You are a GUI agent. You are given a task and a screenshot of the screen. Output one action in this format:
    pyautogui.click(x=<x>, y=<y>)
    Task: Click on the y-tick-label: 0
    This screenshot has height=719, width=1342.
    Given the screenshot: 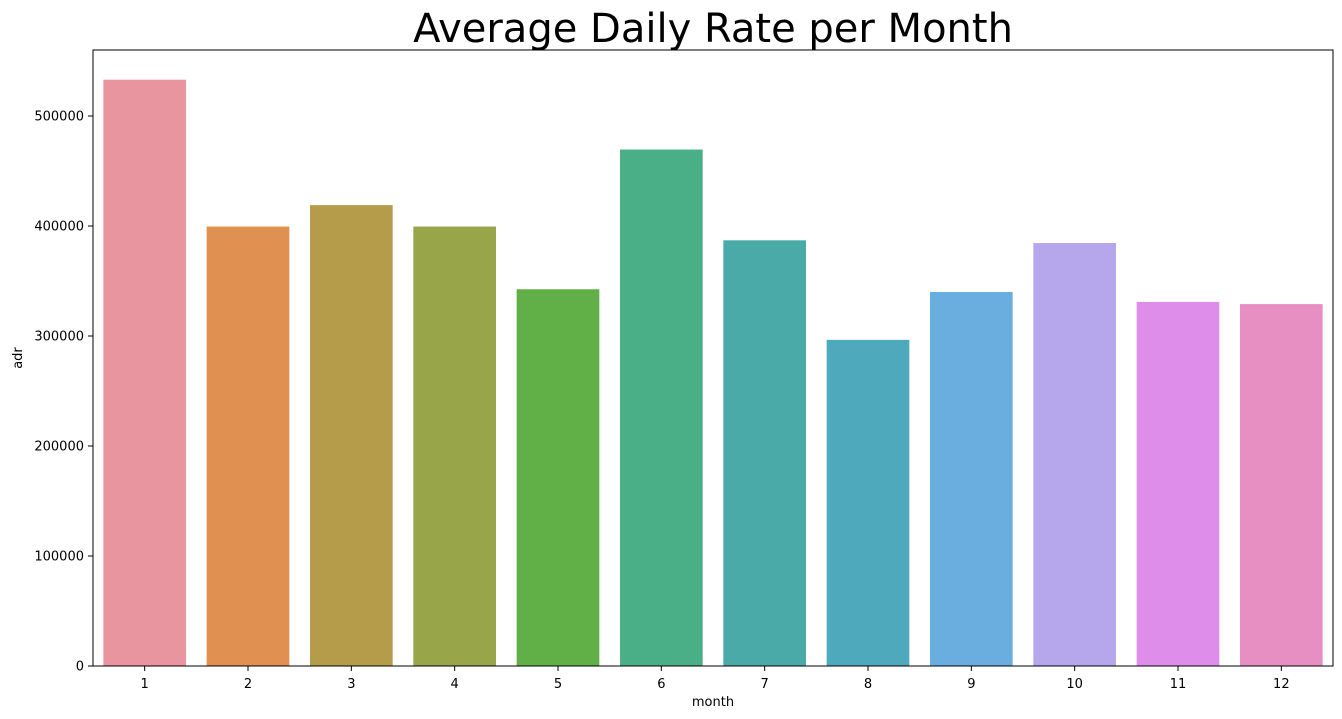 What is the action you would take?
    pyautogui.click(x=80, y=667)
    